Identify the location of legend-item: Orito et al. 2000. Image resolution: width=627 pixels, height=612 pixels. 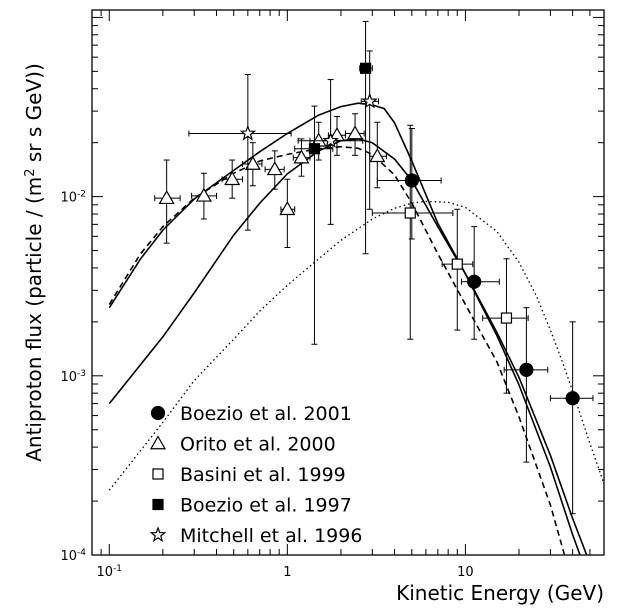
(242, 445).